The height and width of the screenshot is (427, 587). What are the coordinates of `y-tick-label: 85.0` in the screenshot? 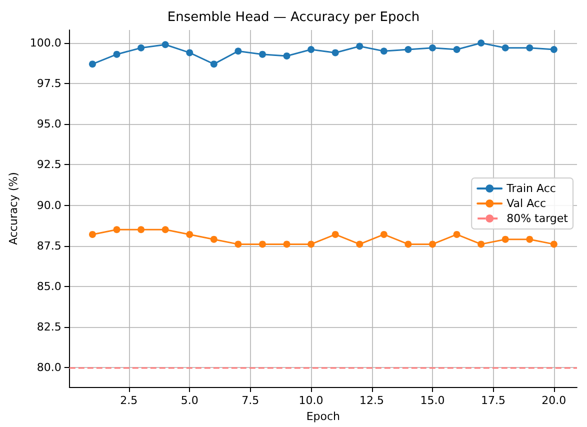 It's located at (49, 286).